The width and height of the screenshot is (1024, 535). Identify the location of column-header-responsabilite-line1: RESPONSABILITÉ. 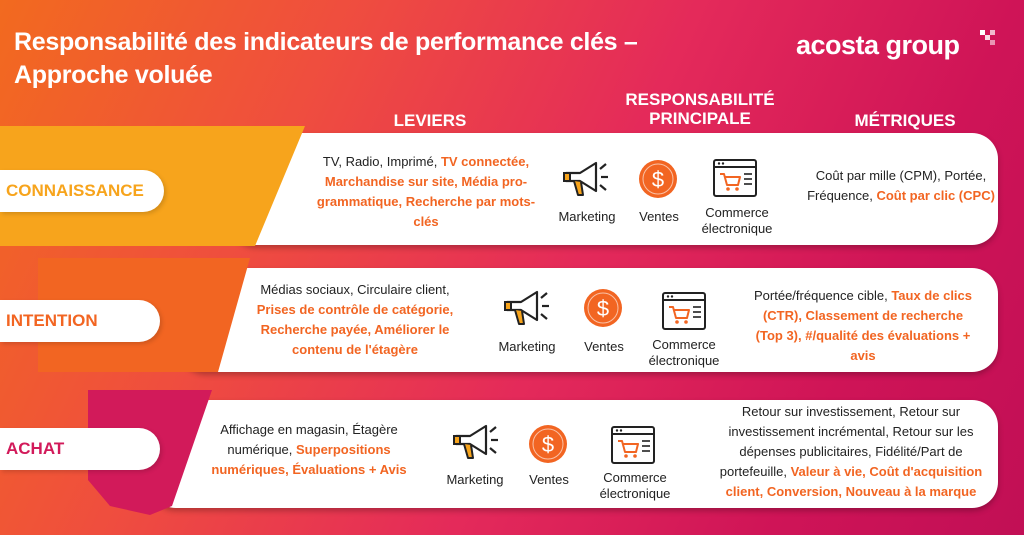
(700, 99).